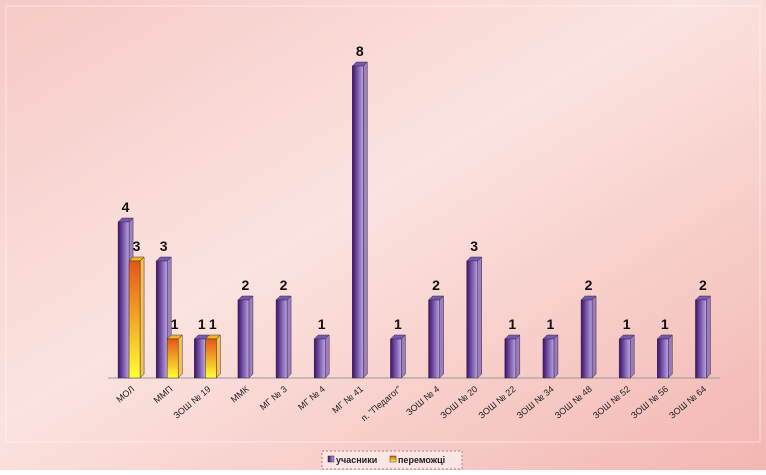 The height and width of the screenshot is (475, 766). What do you see at coordinates (421, 460) in the screenshot?
I see `legend-label: переможці` at bounding box center [421, 460].